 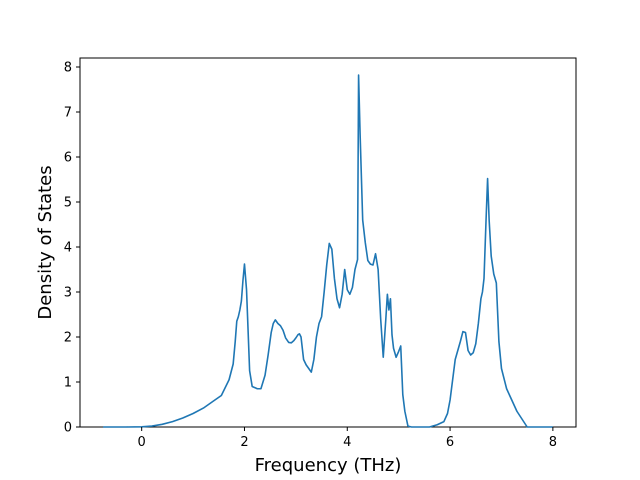 I want to click on y-tick-label: 0, so click(x=68, y=428).